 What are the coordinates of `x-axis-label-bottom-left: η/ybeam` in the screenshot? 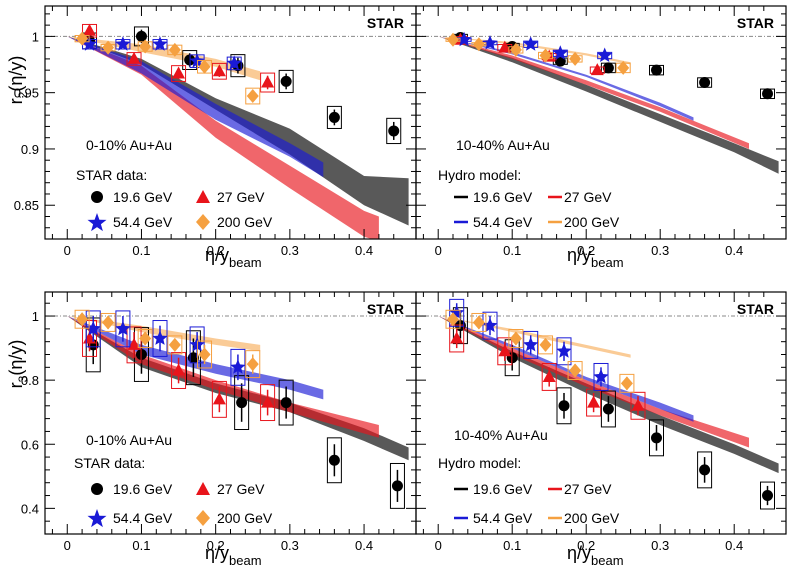 It's located at (233, 555).